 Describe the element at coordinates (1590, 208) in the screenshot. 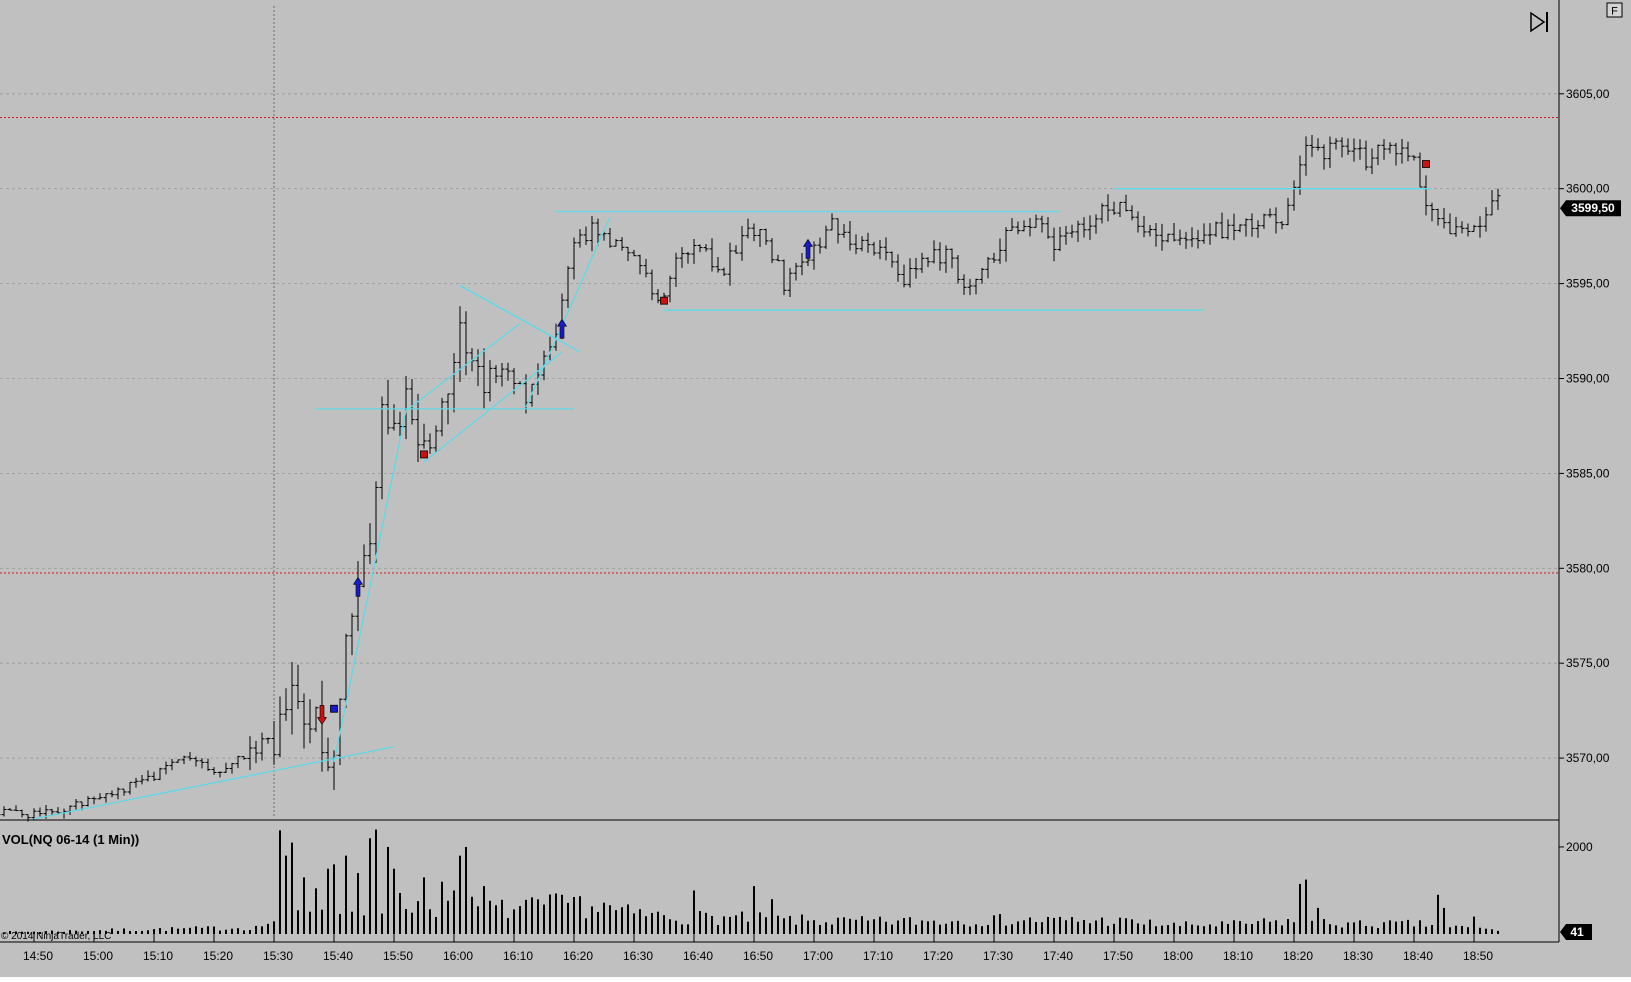

I see `last-price-badge-shape` at that location.